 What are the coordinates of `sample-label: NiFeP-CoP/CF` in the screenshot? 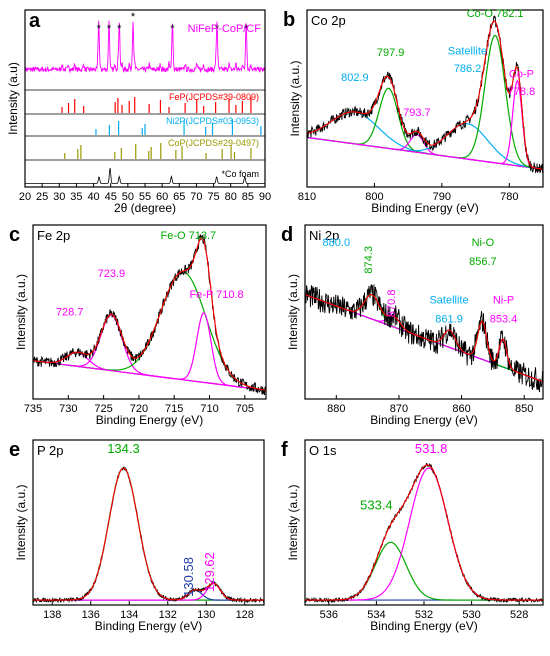 It's located at (225, 29).